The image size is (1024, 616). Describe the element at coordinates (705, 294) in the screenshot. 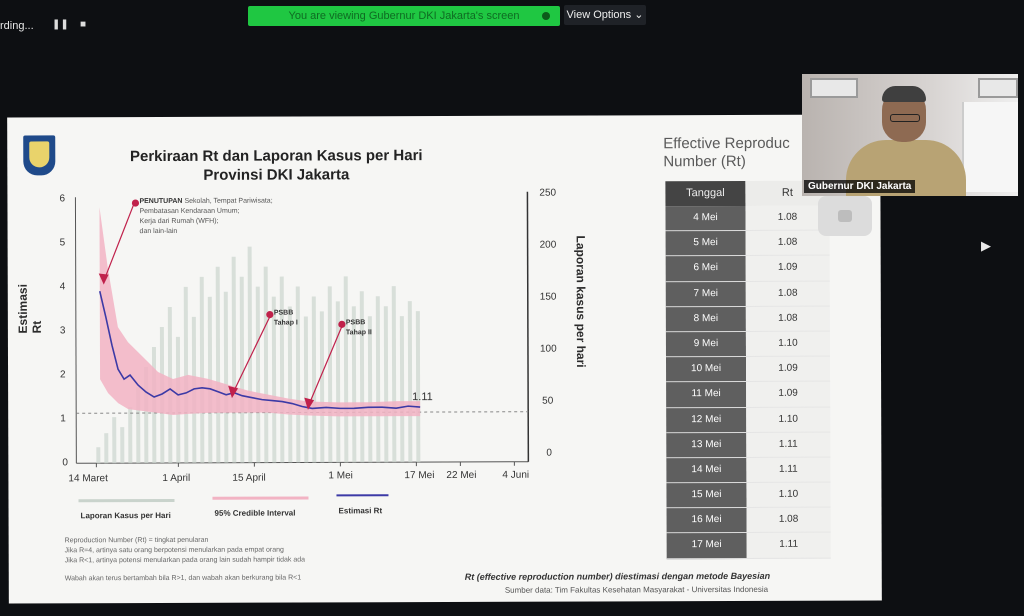

I see `rt-date-cell: 7 Mei` at that location.